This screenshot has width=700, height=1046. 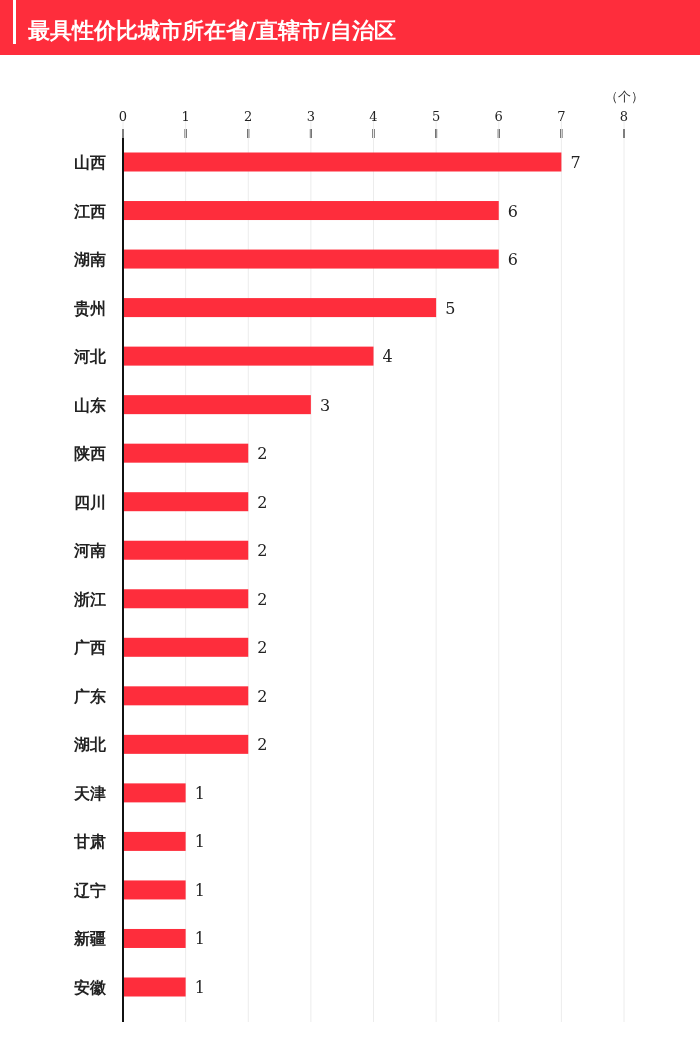 What do you see at coordinates (89, 551) in the screenshot?
I see `y-tick-label: 河南` at bounding box center [89, 551].